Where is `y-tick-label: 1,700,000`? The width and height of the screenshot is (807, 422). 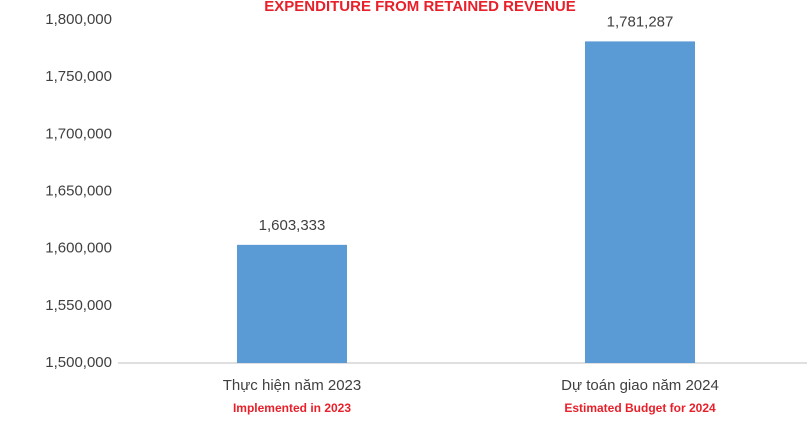
y-tick-label: 1,700,000 is located at coordinates (78, 133).